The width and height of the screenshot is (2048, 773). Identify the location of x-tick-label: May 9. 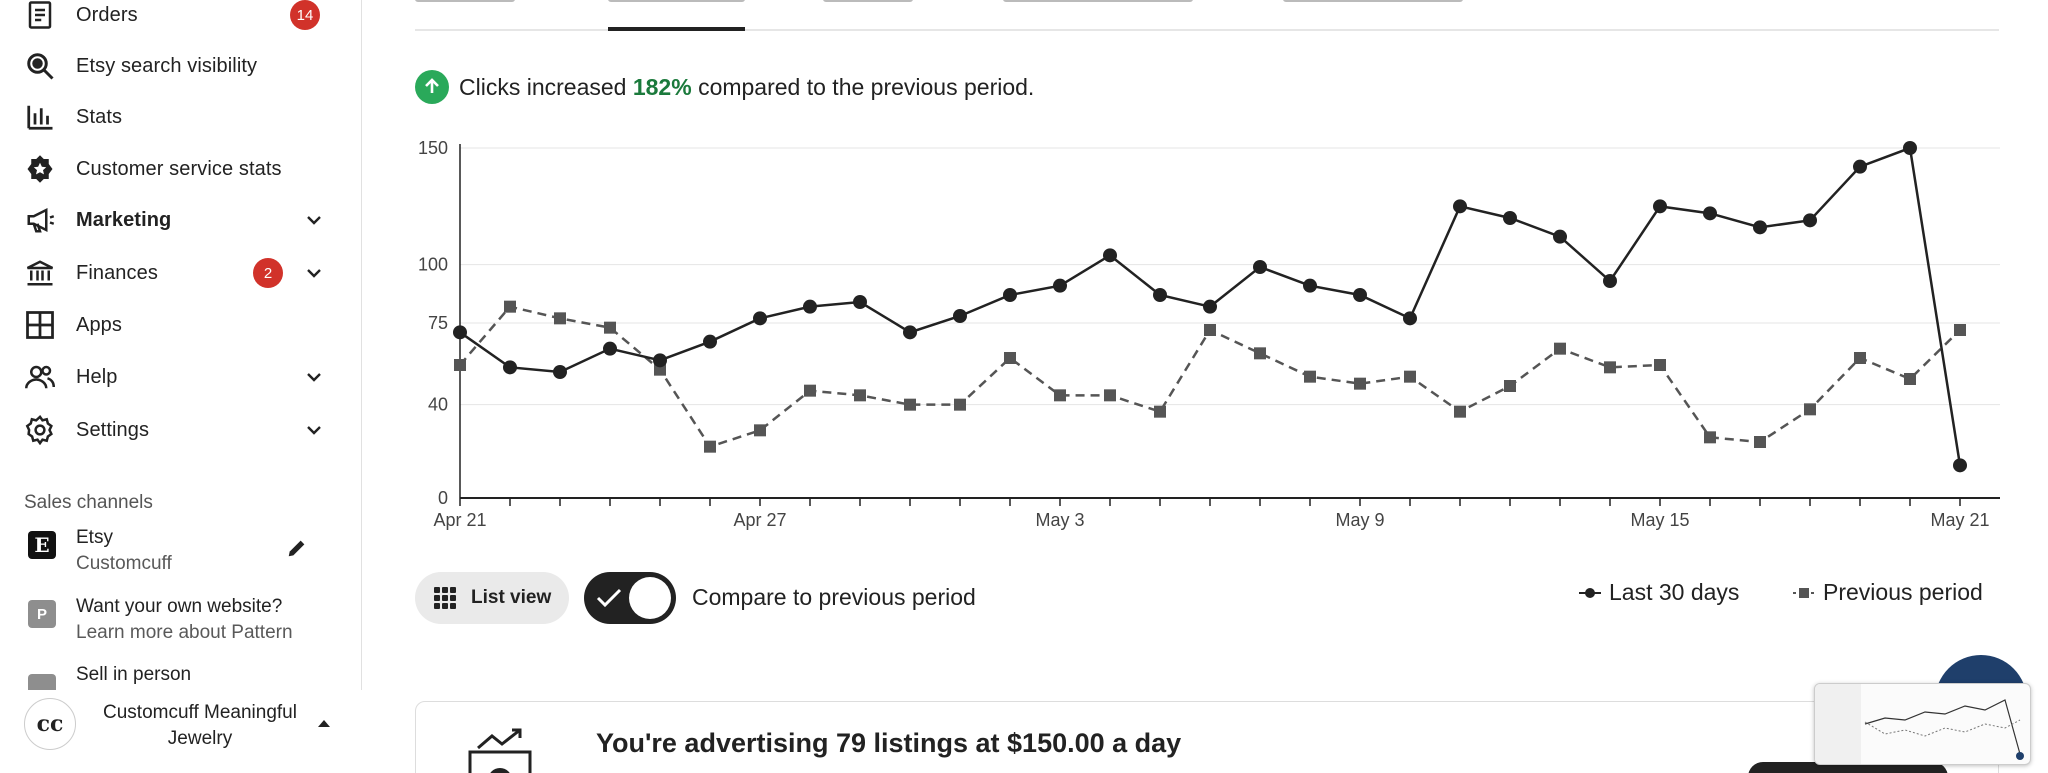
(1359, 520).